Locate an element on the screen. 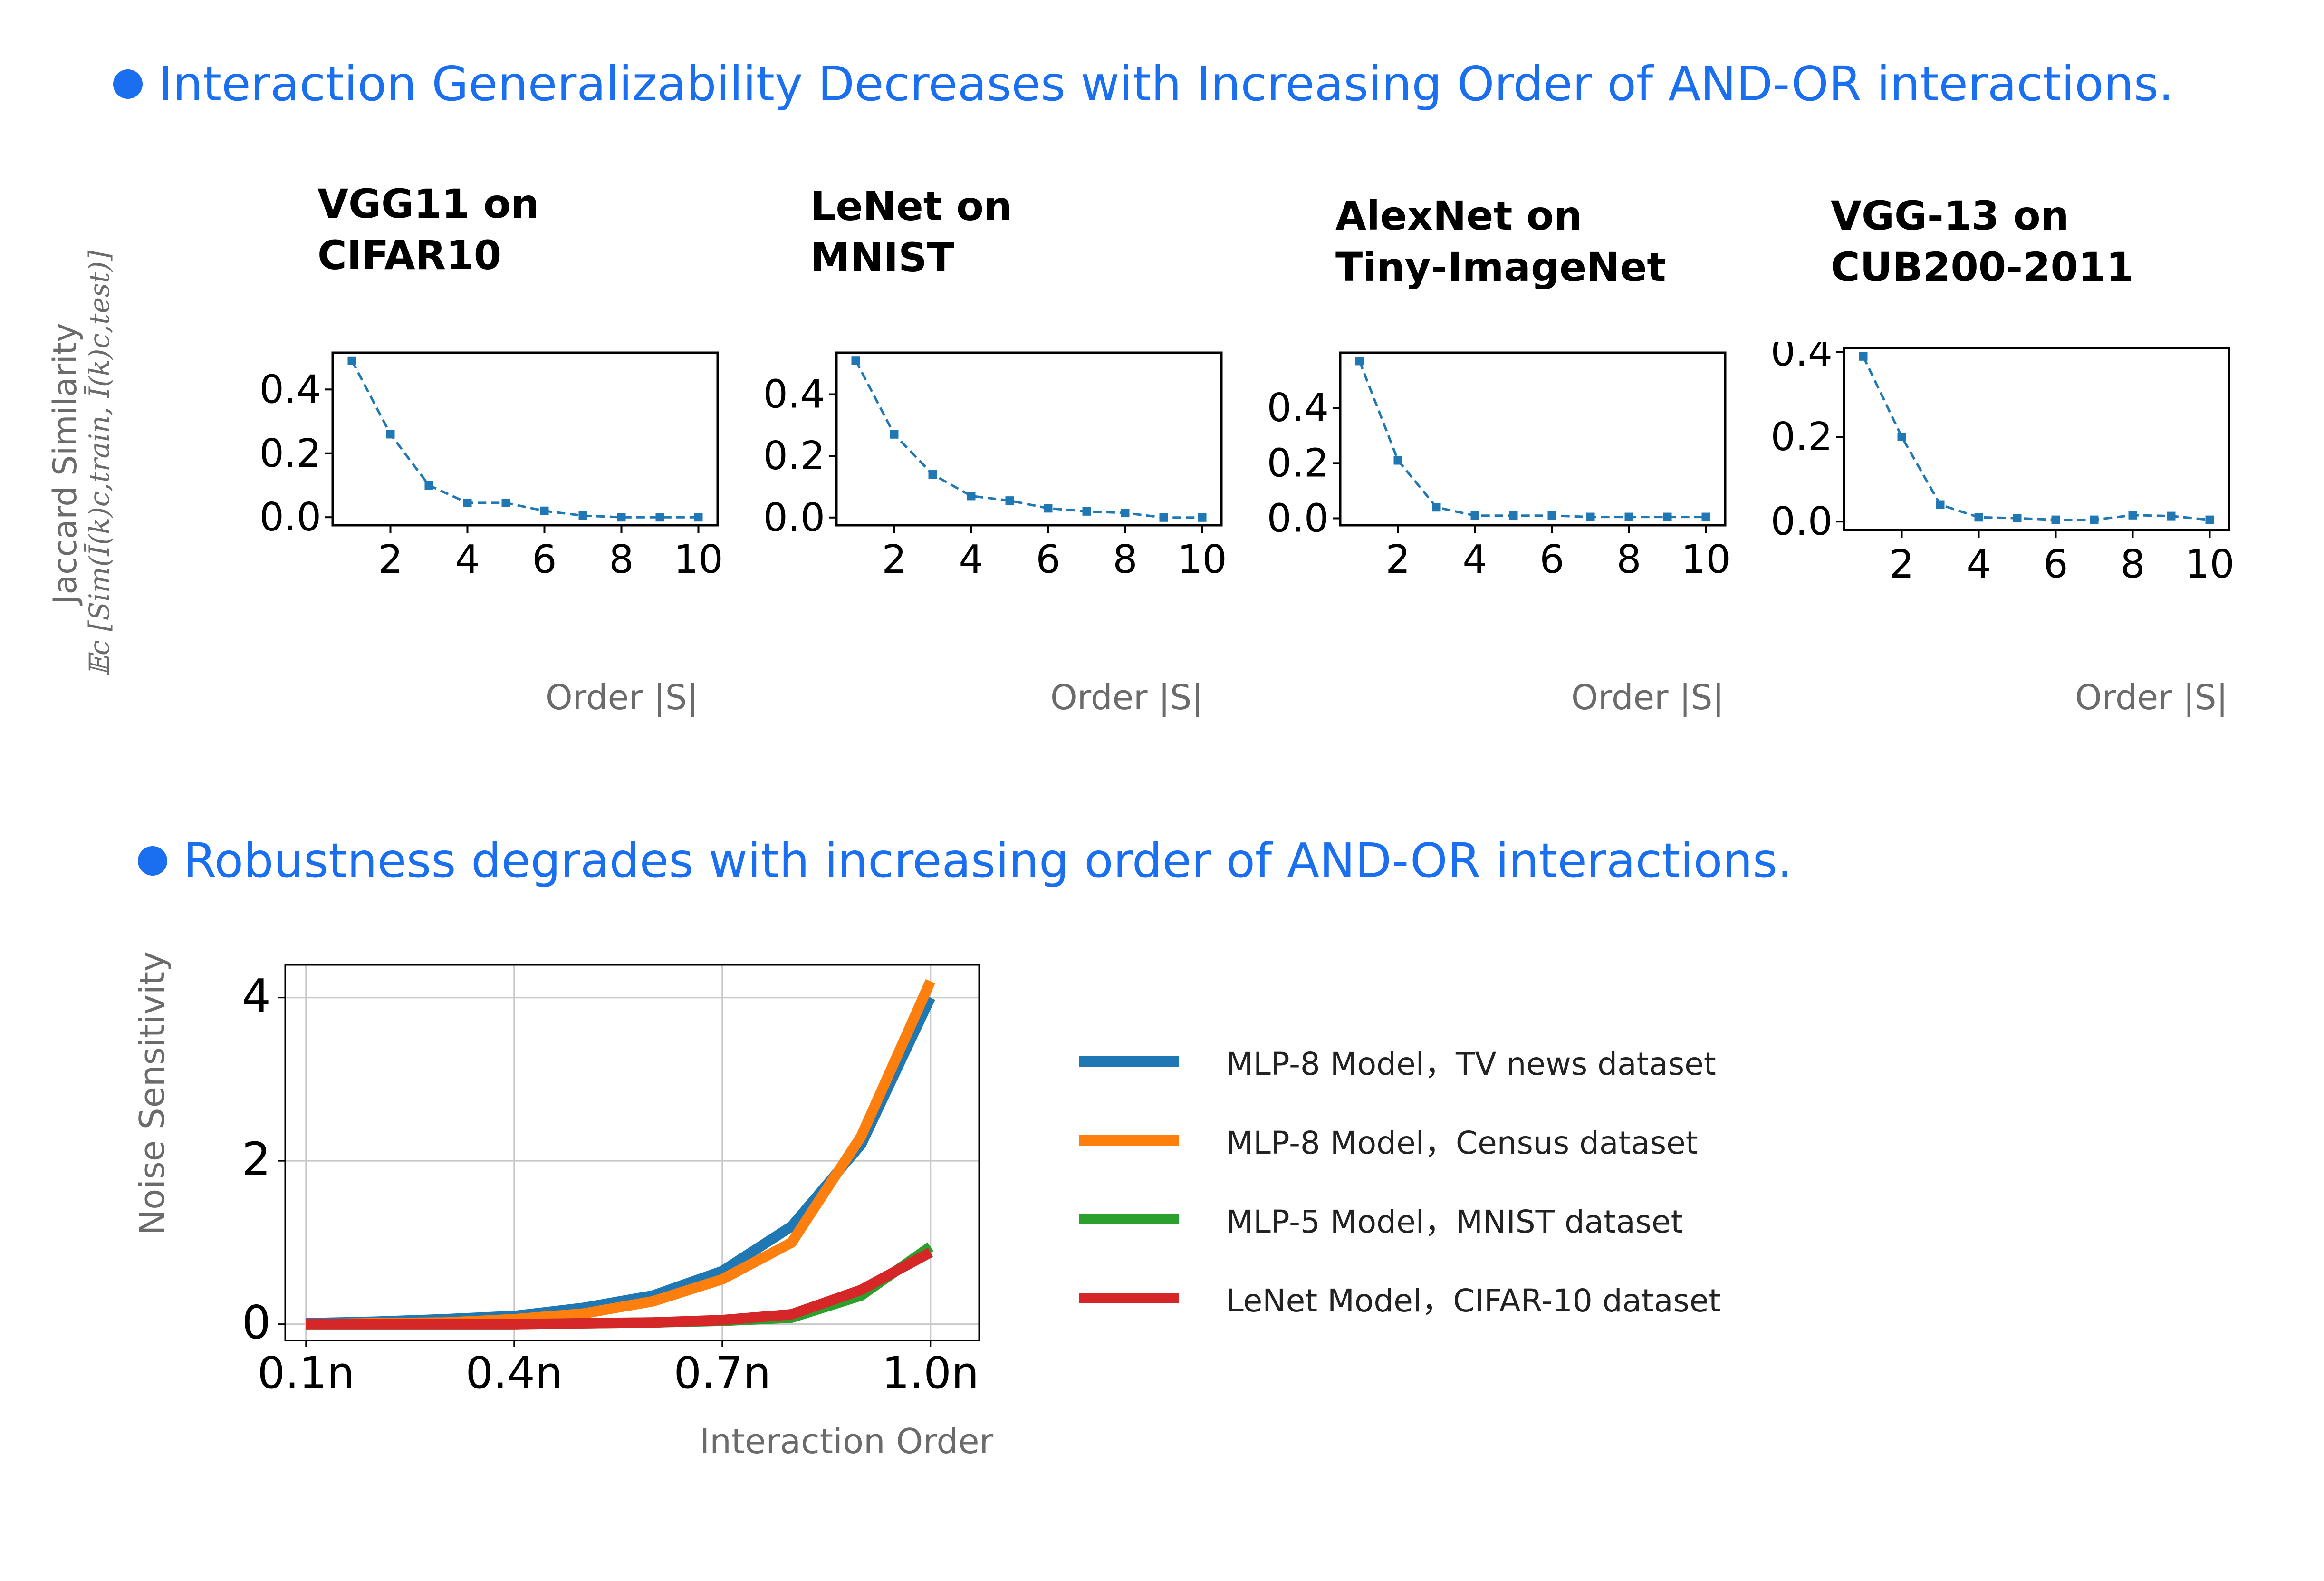  y-tick-label: 0 is located at coordinates (256, 1323).